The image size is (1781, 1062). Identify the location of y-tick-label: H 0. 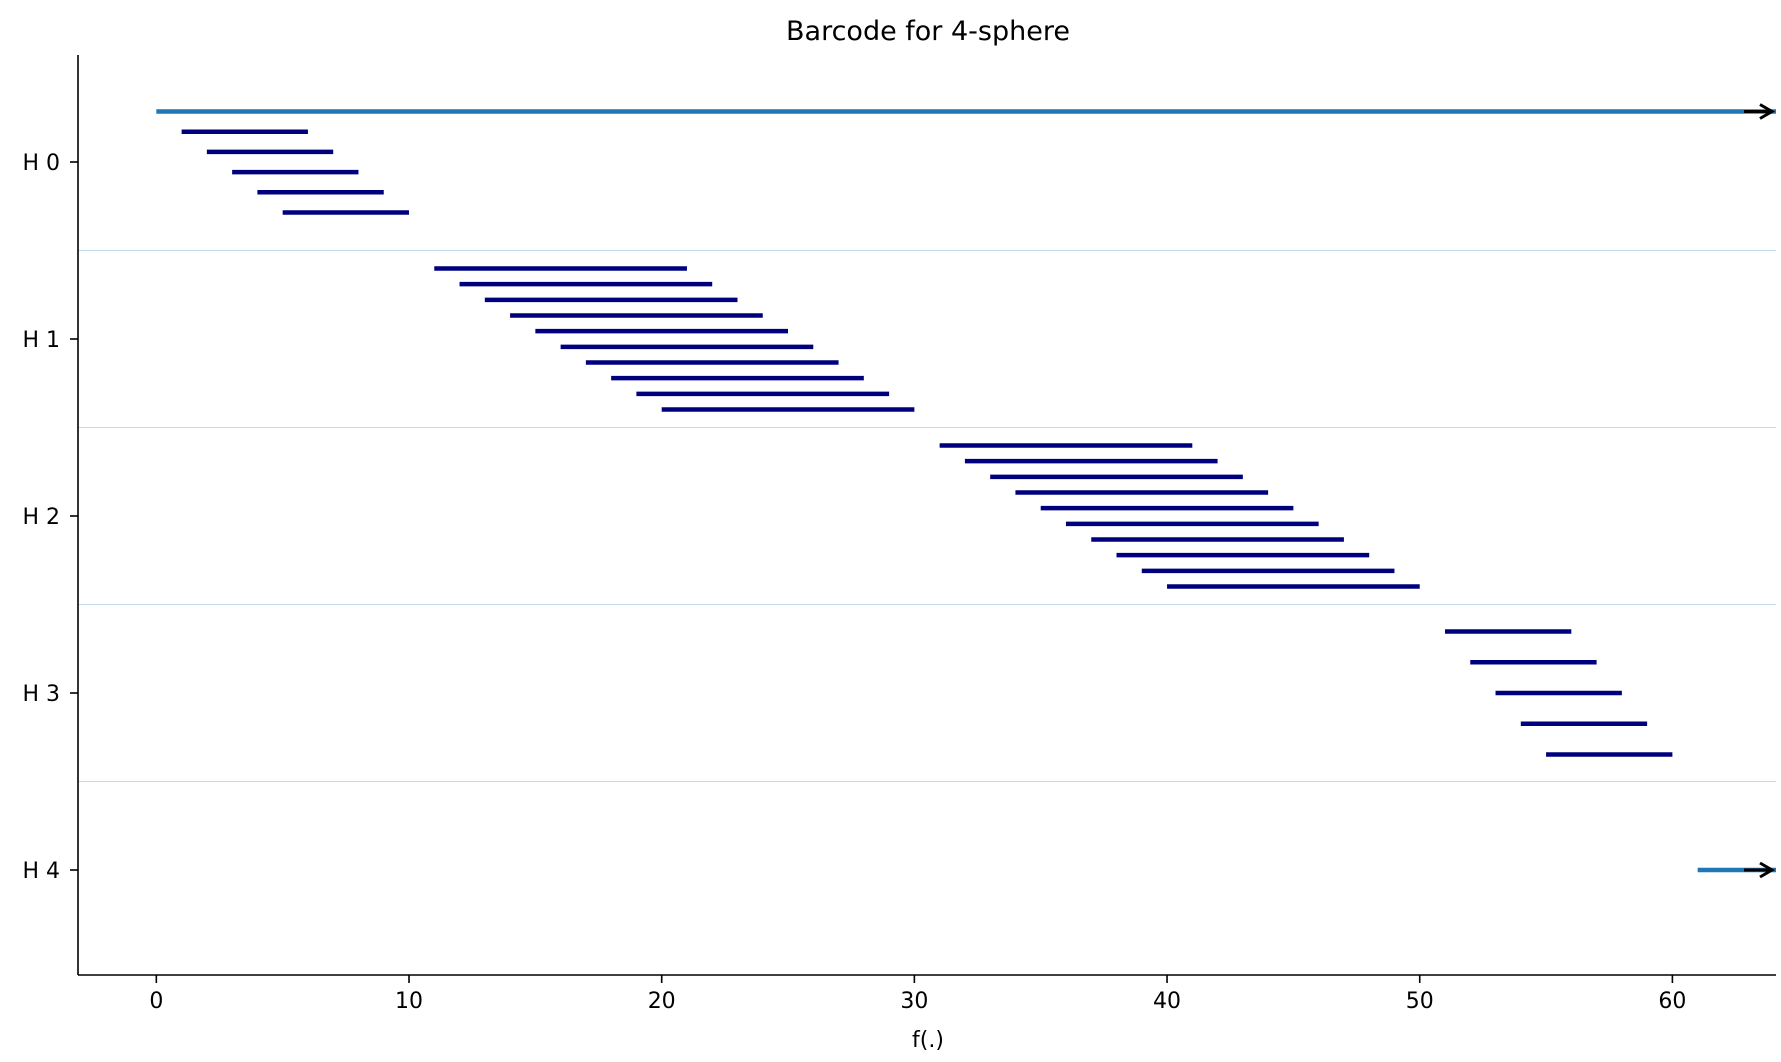
(41, 163).